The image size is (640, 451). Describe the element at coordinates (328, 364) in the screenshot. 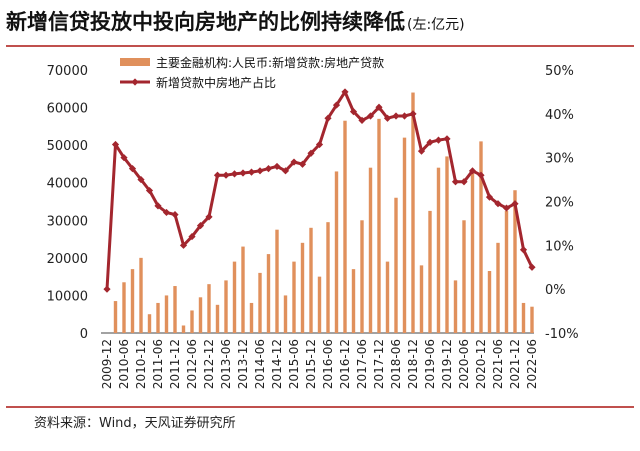

I see `x-tick-label: 2016-06` at that location.